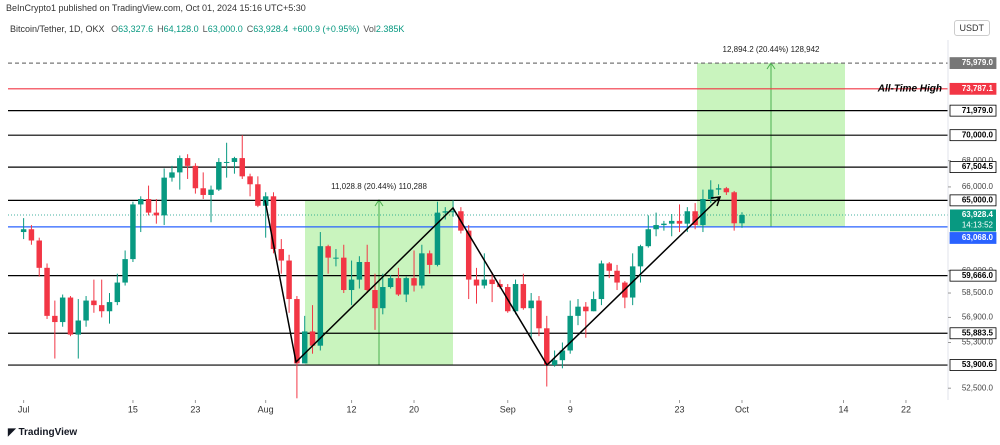 The height and width of the screenshot is (445, 1000). Describe the element at coordinates (978, 160) in the screenshot. I see `y-tick-label: 68,000.0` at that location.